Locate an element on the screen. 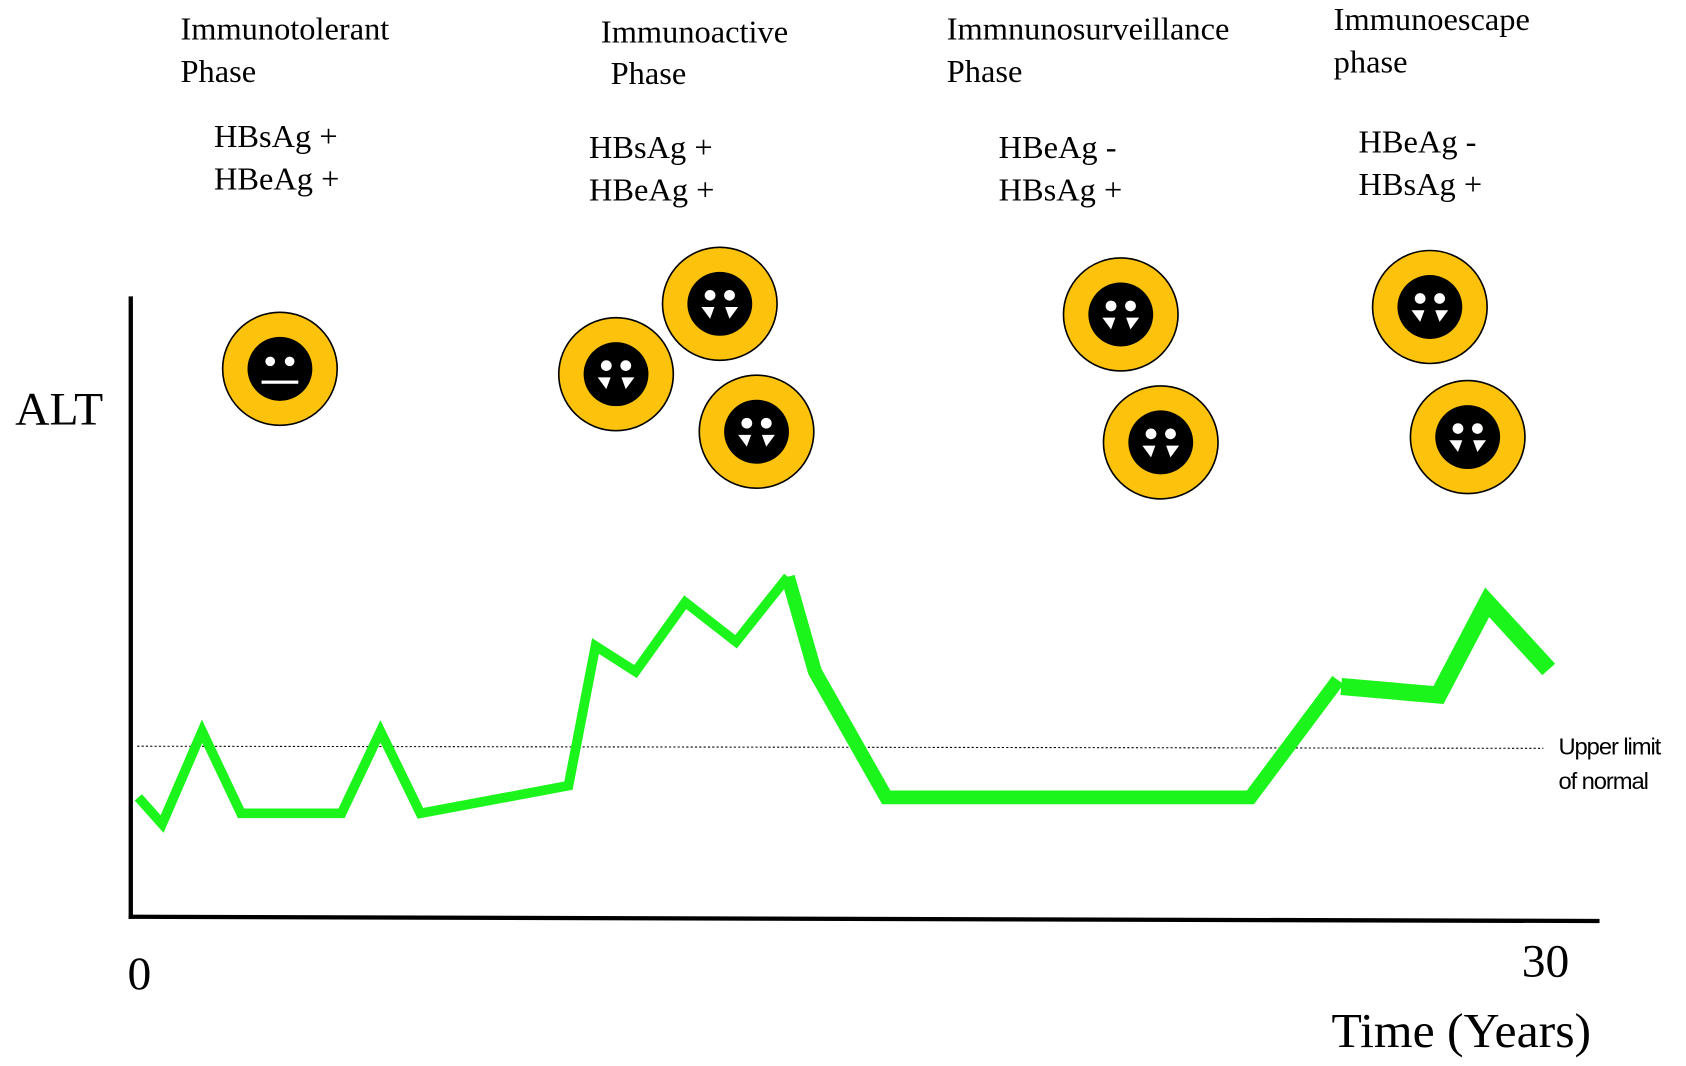  phase-title: phase is located at coordinates (1371, 62).